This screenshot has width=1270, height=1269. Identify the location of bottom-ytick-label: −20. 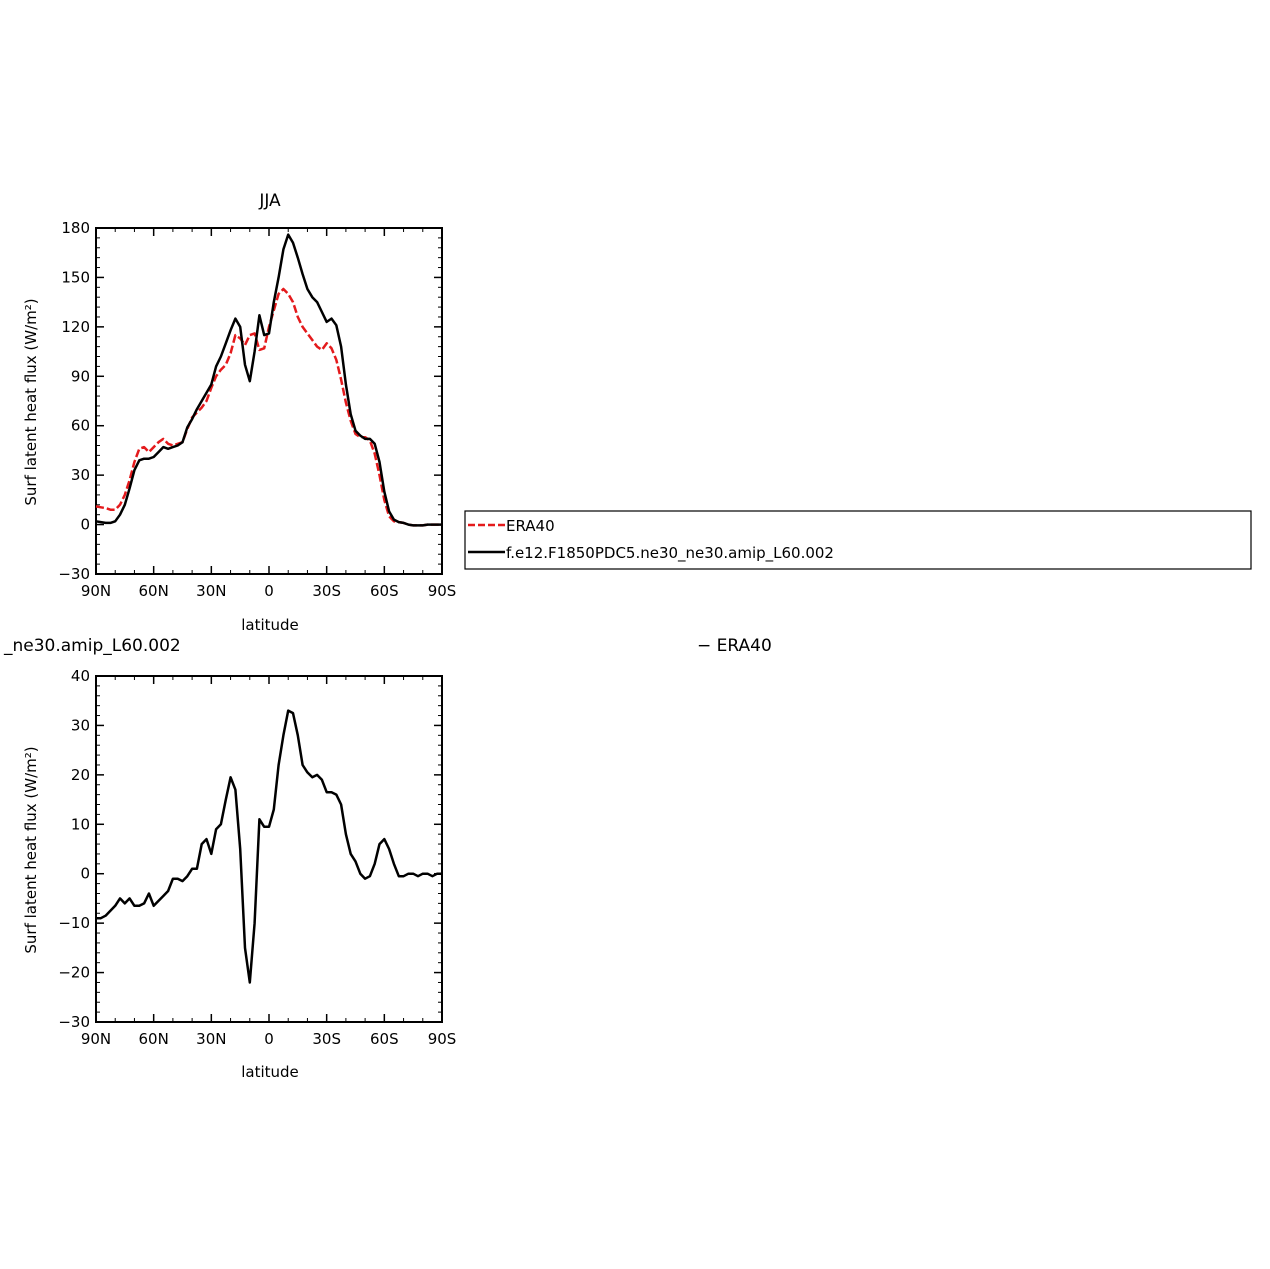
(74, 973).